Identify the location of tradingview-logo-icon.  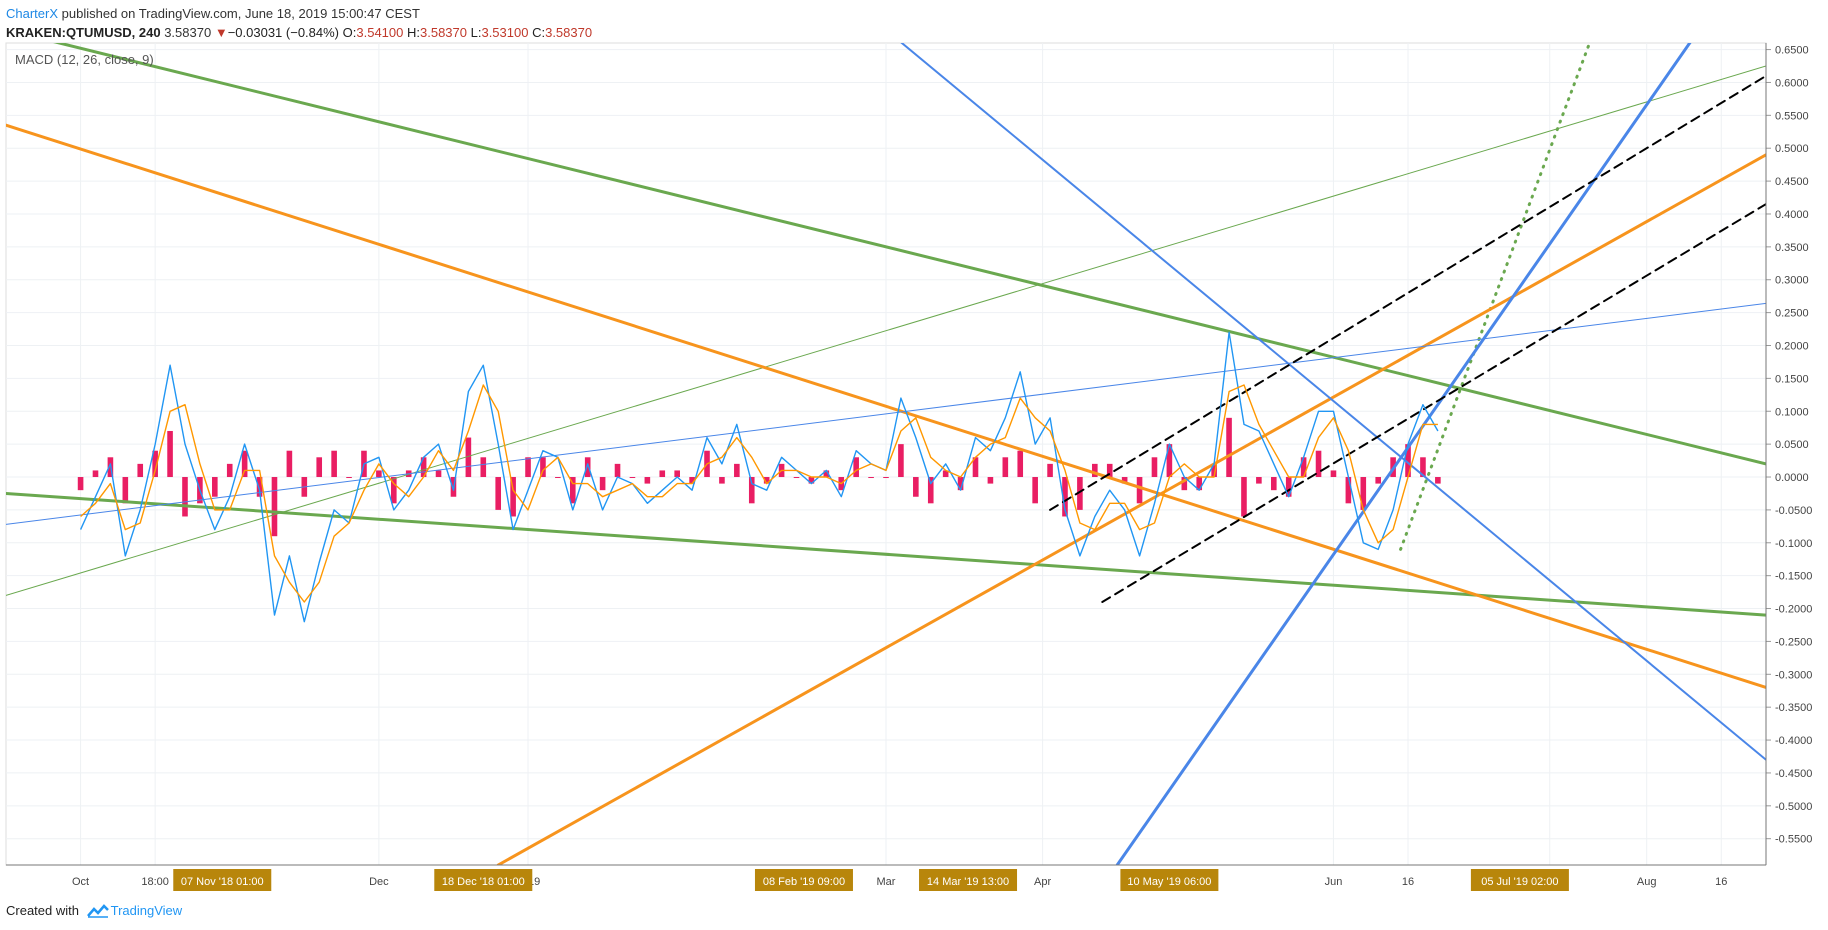
(97, 911).